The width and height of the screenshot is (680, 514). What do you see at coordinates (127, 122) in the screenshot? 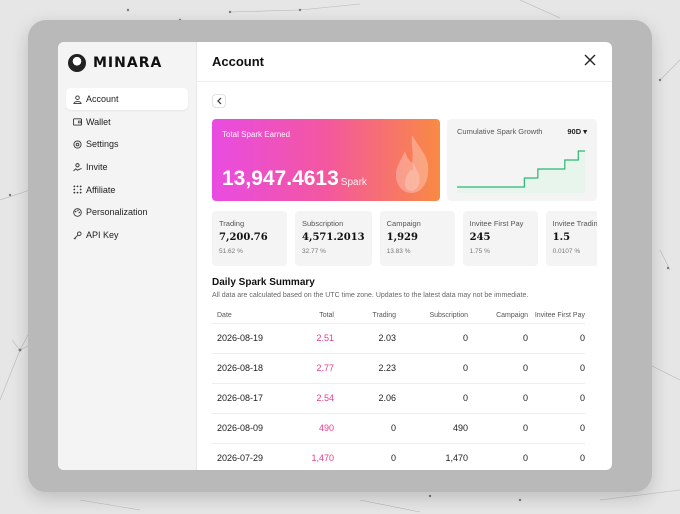
I see `sidebar-item-wallet: Wallet` at bounding box center [127, 122].